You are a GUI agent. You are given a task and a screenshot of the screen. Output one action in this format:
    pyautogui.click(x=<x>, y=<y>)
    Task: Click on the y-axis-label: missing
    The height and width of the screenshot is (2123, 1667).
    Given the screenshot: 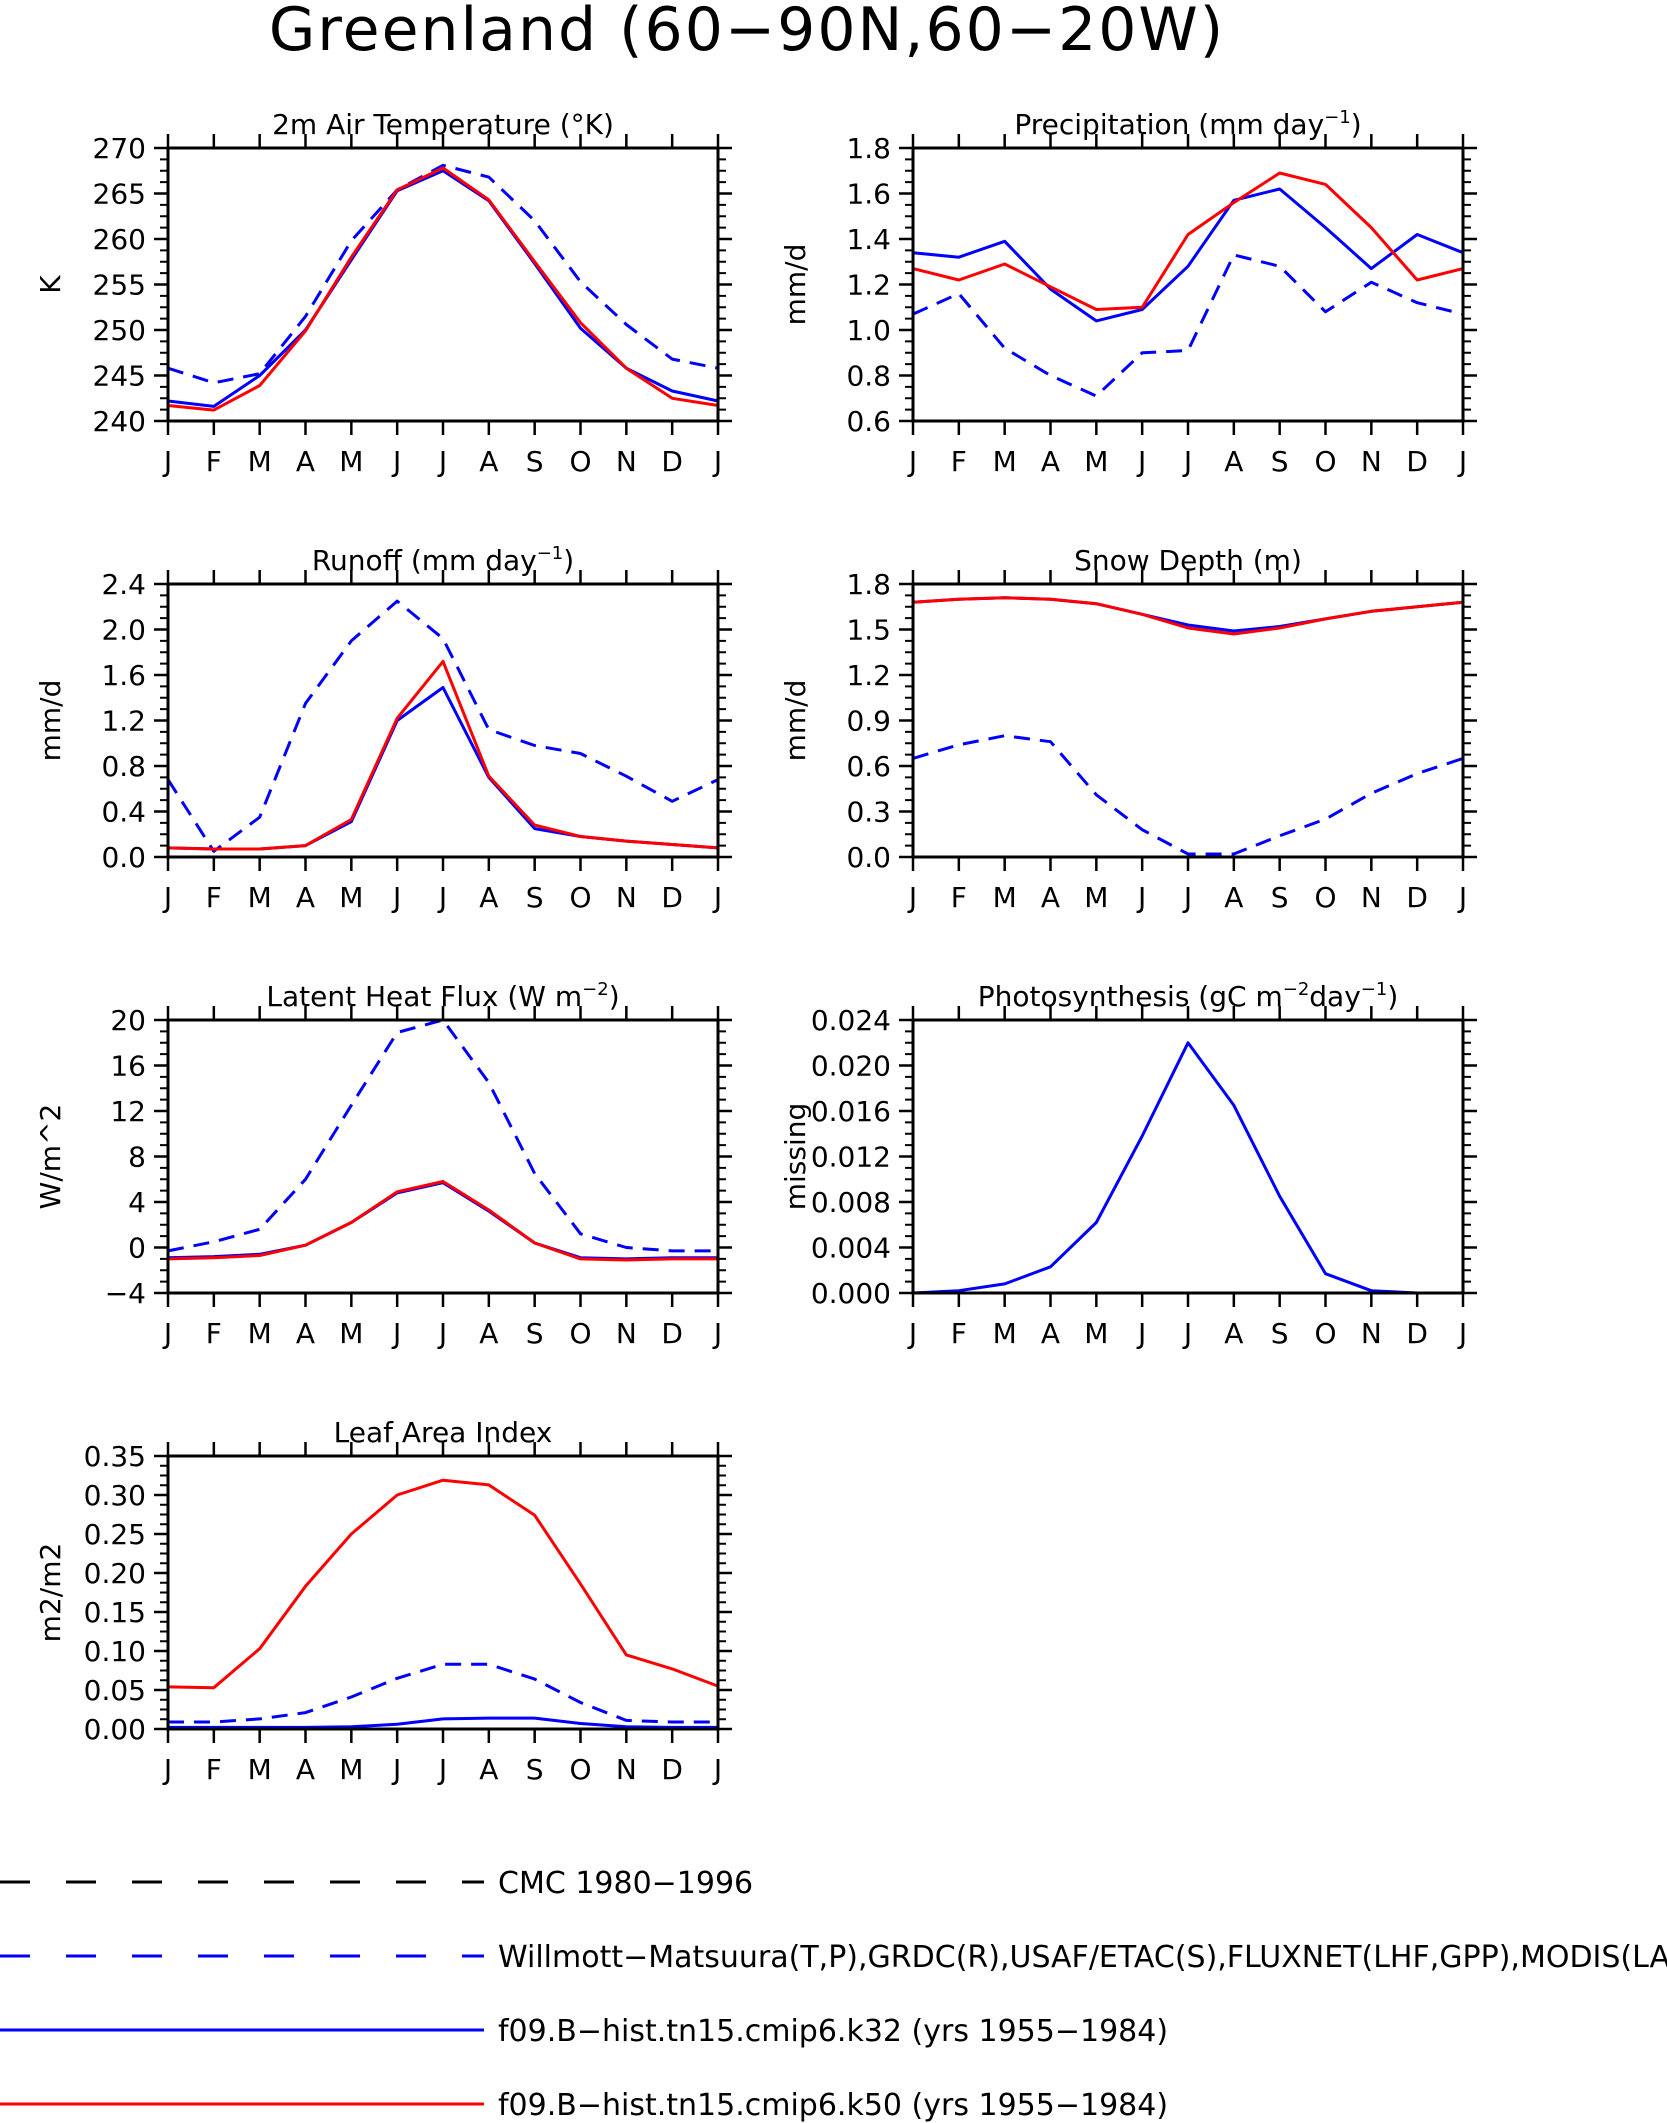 What is the action you would take?
    pyautogui.click(x=795, y=1157)
    